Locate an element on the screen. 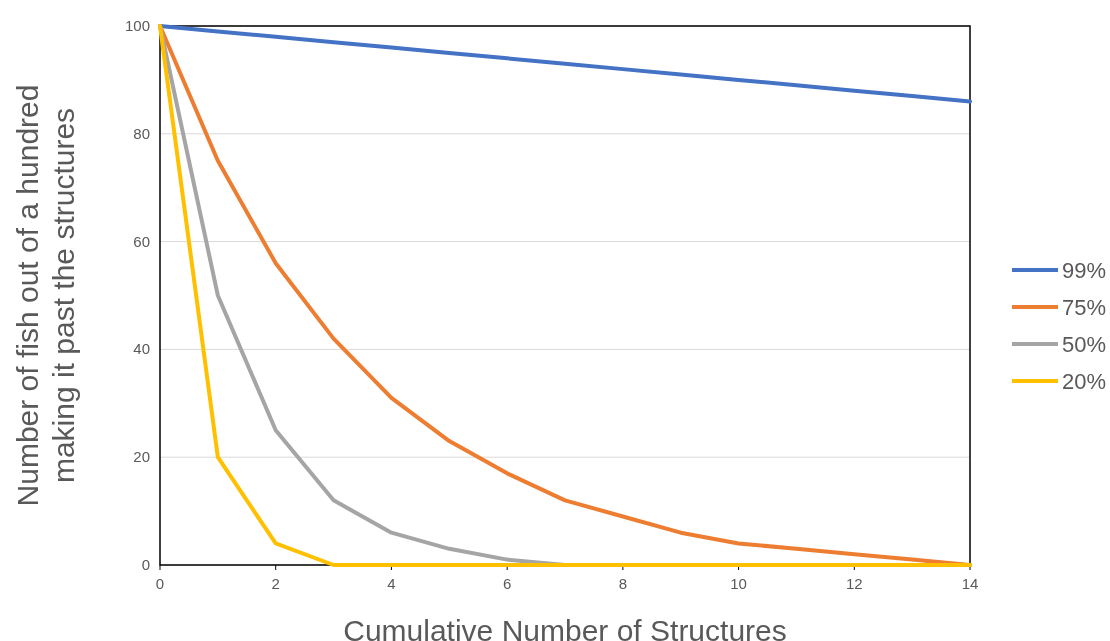  x-tick-label: 12 is located at coordinates (854, 583).